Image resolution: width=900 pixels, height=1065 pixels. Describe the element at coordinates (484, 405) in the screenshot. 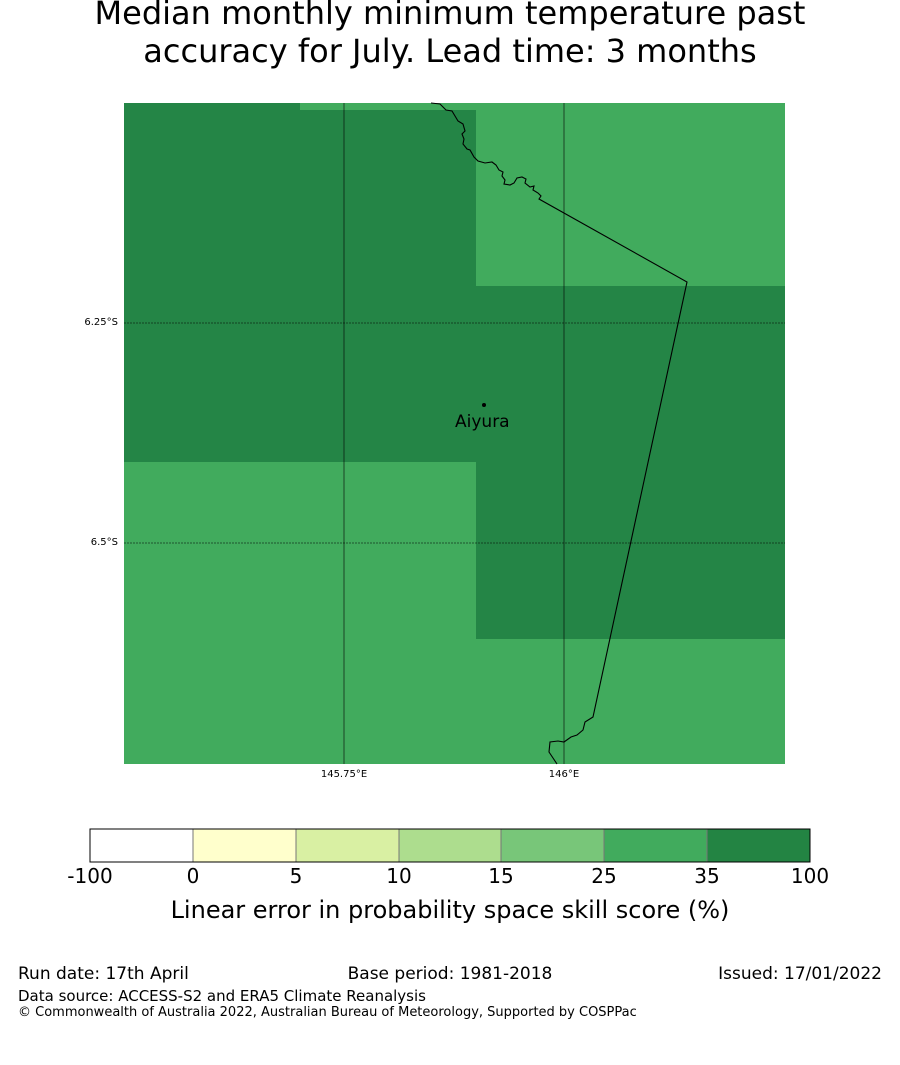

I see `aiyura-marker` at that location.